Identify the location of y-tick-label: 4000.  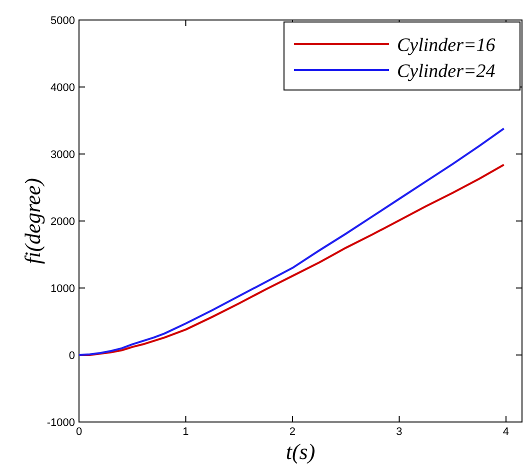
(62, 88).